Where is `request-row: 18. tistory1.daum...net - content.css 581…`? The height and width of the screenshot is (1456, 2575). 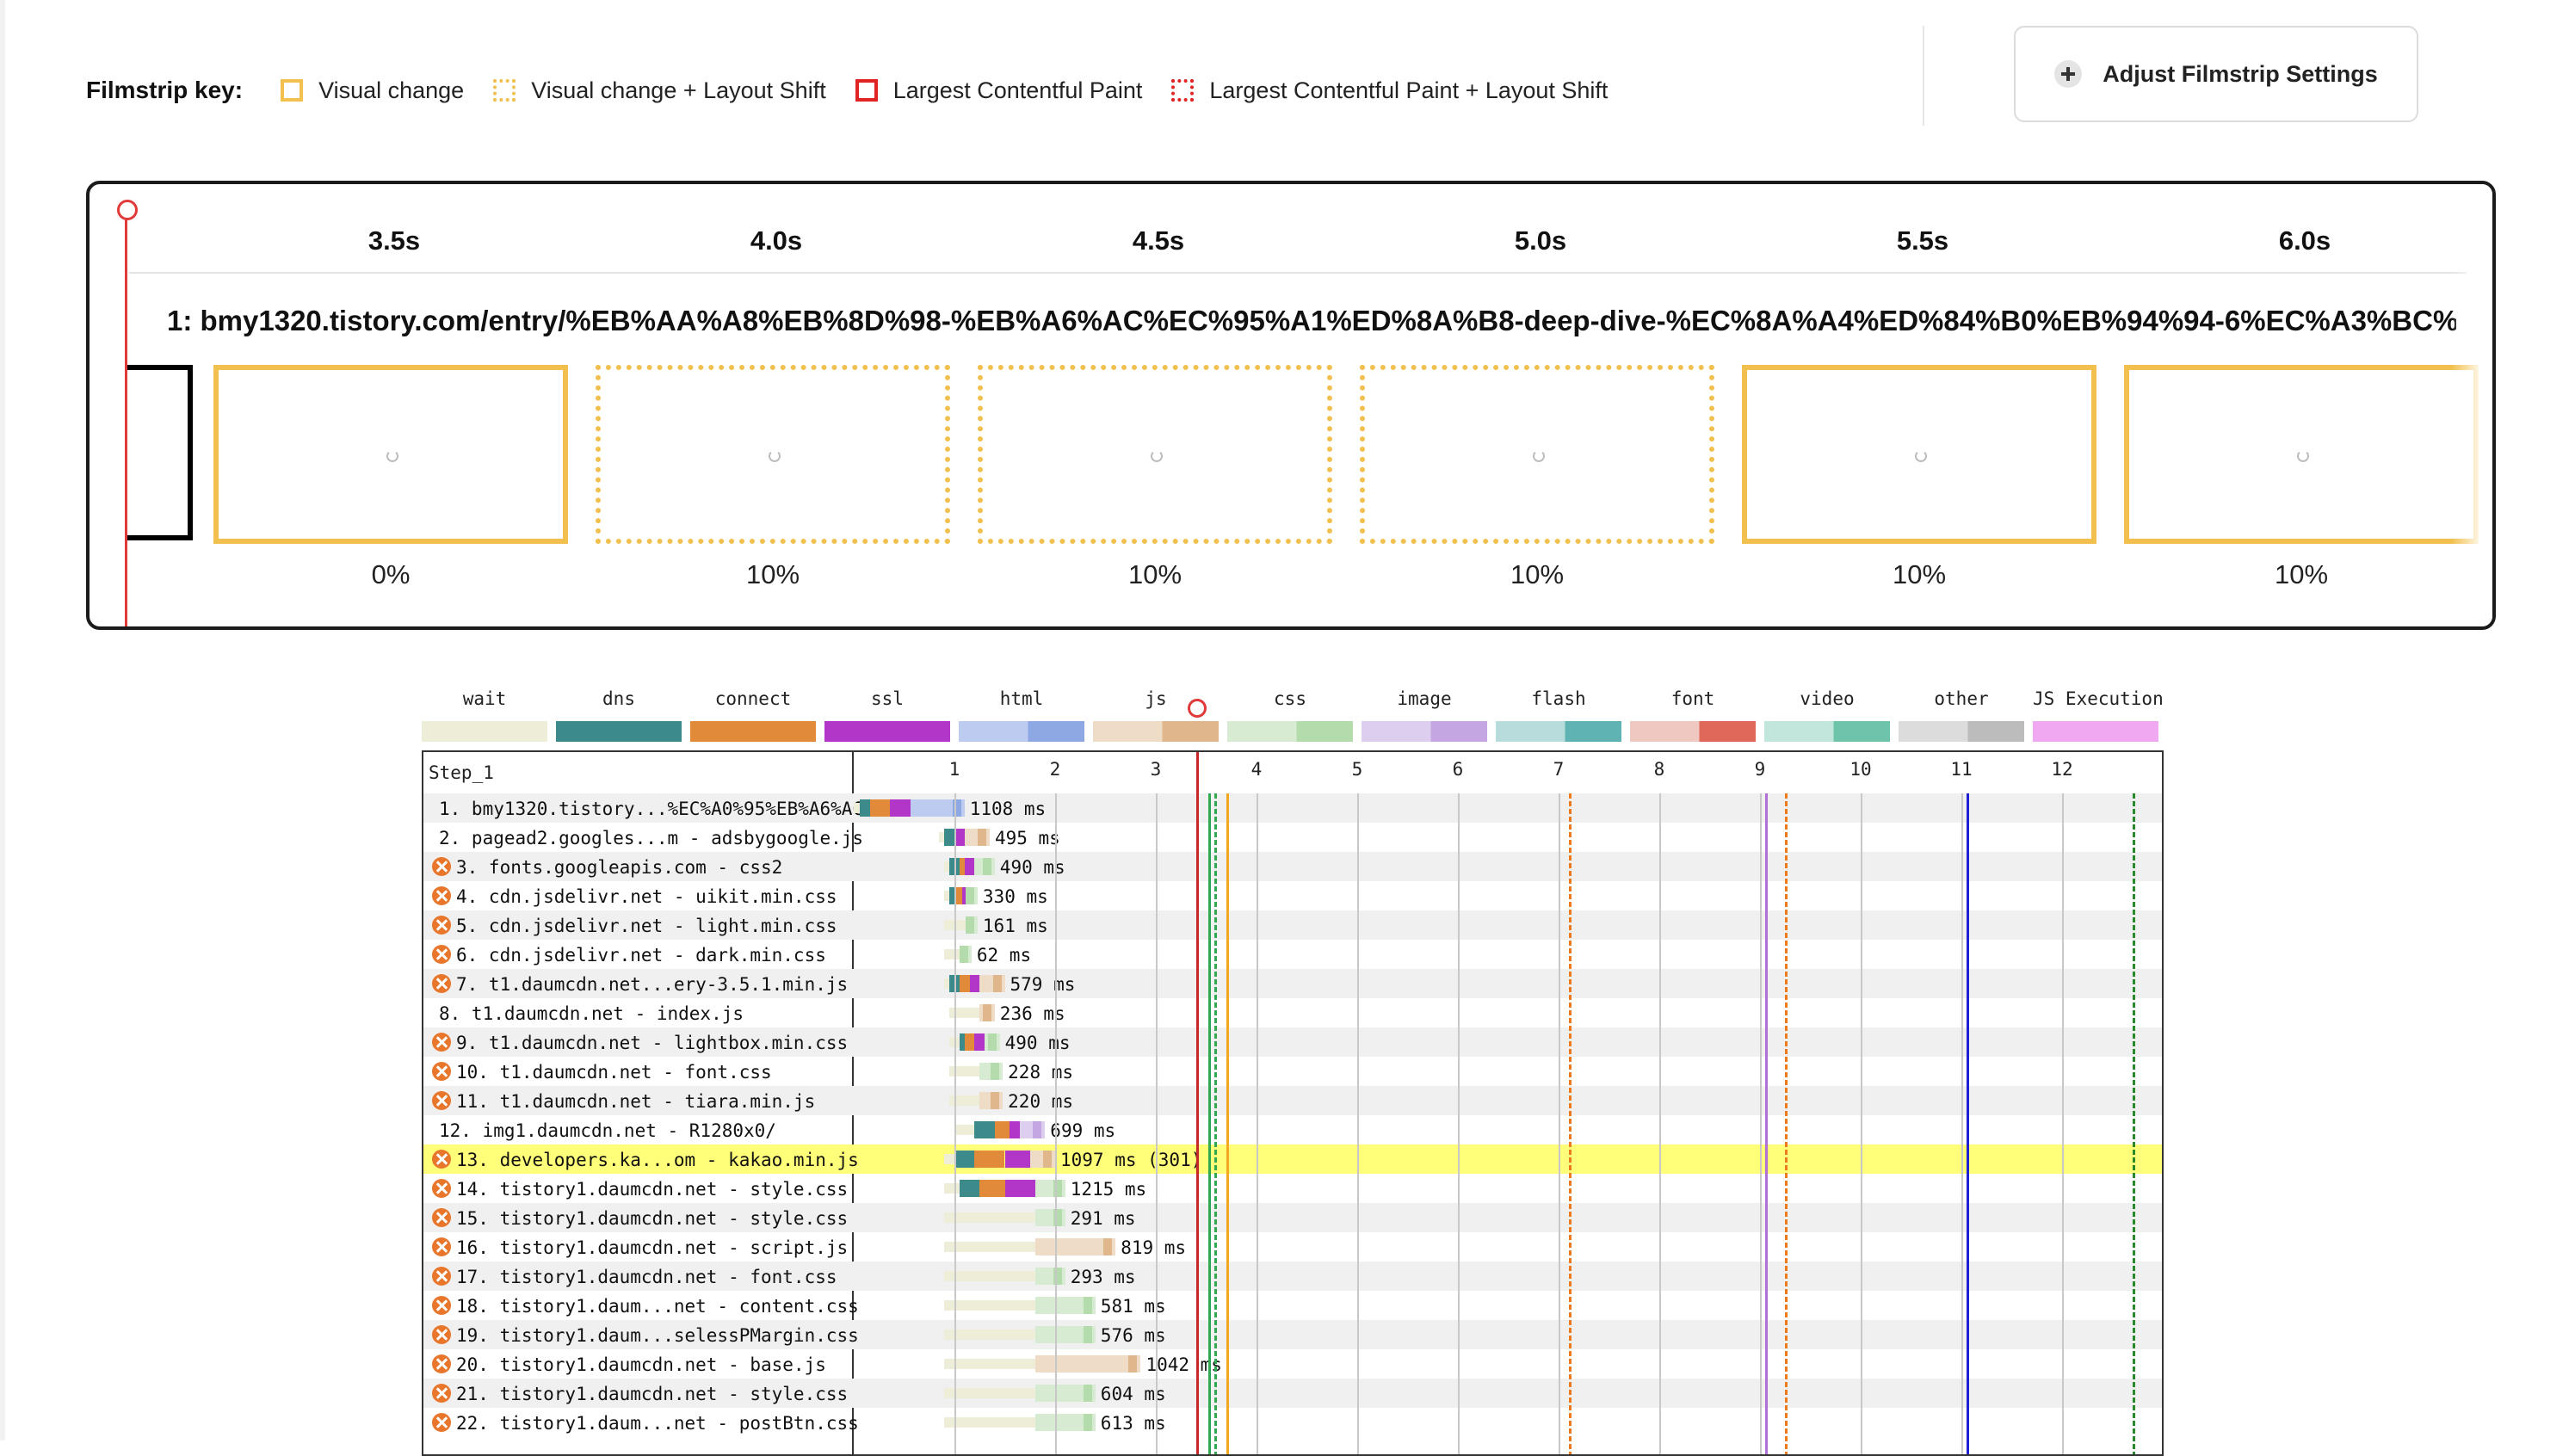 request-row: 18. tistory1.daum...net - content.css 581… is located at coordinates (1292, 1305).